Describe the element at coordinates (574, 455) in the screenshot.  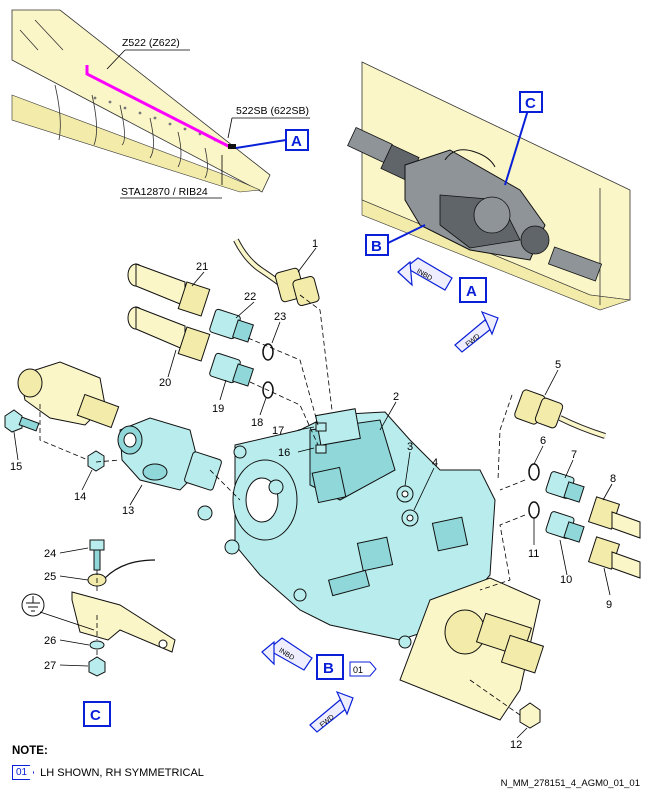
I see `item-number: 7` at that location.